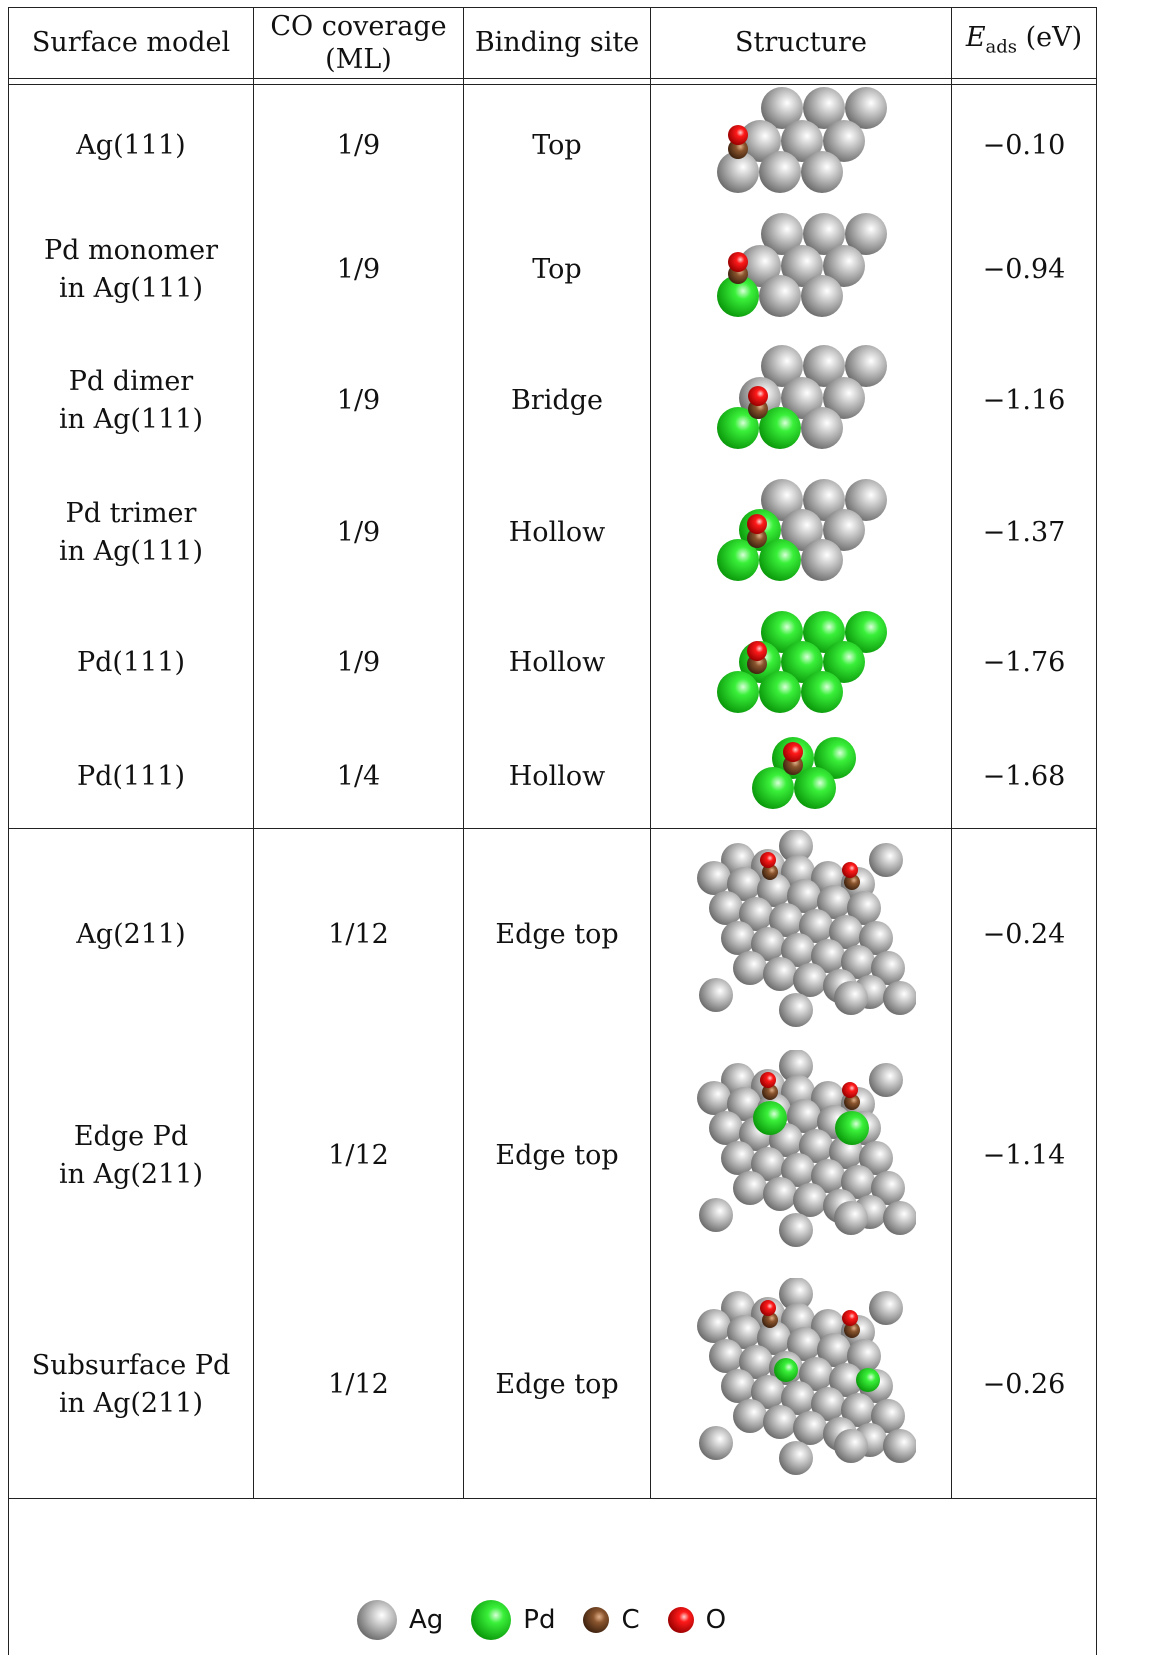 The height and width of the screenshot is (1655, 1156). I want to click on eads-cell: −0.24, so click(1024, 935).